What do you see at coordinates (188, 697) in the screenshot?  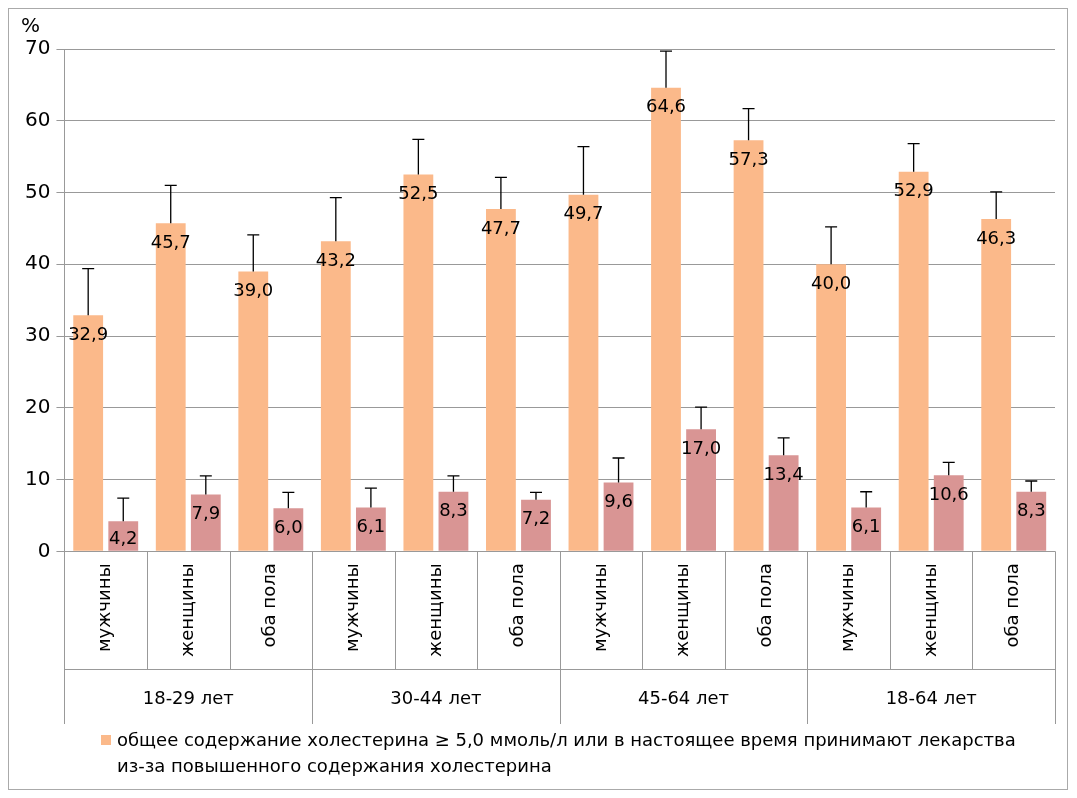 I see `text: 18-29 лет` at bounding box center [188, 697].